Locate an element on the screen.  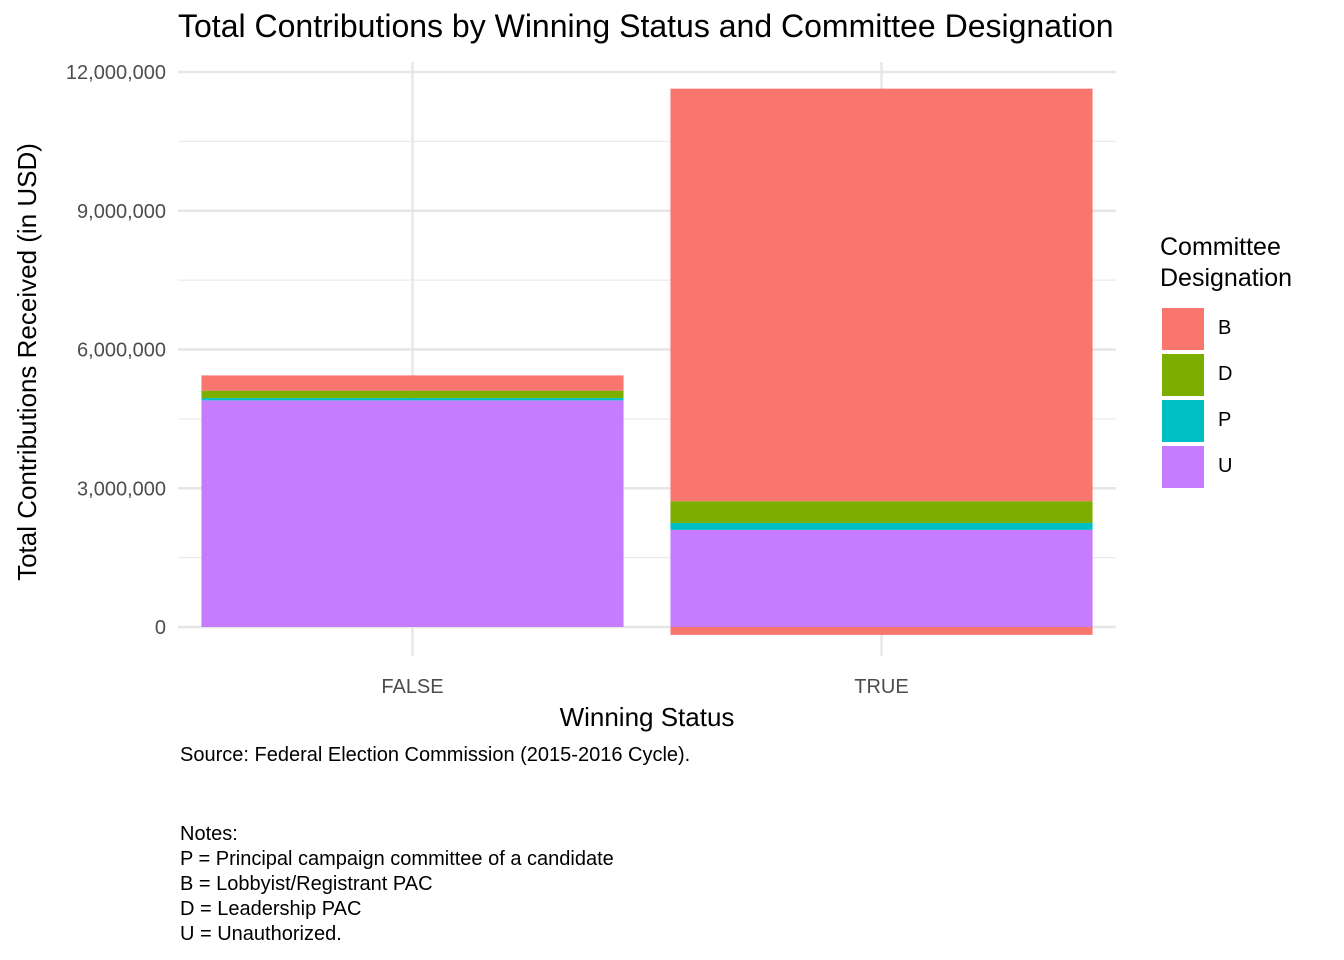
legend: Committee Designation B D P U is located at coordinates (1250, 362).